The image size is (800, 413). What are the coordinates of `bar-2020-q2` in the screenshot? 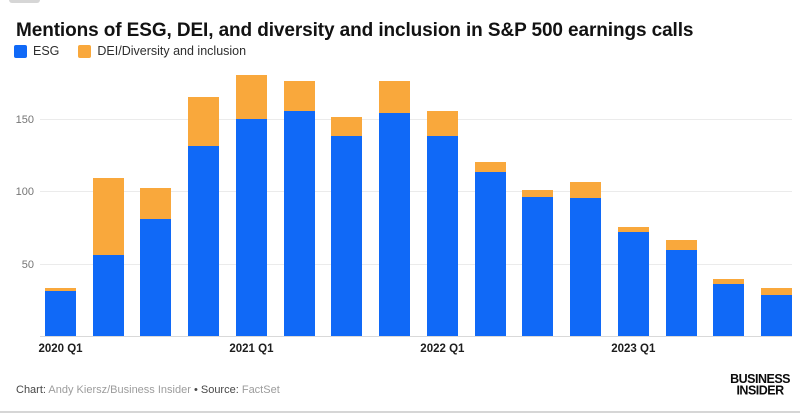 It's located at (108, 256).